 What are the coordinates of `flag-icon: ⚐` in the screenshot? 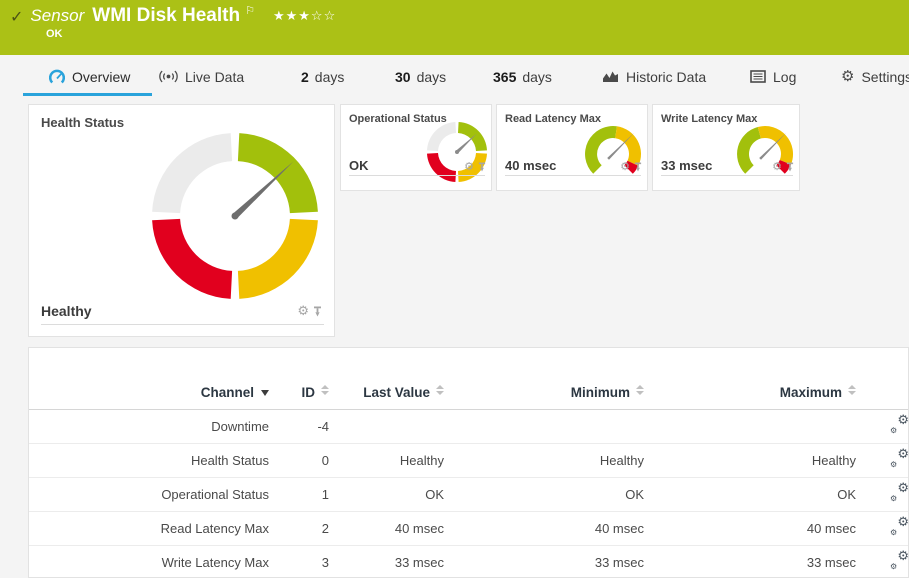 It's located at (250, 10).